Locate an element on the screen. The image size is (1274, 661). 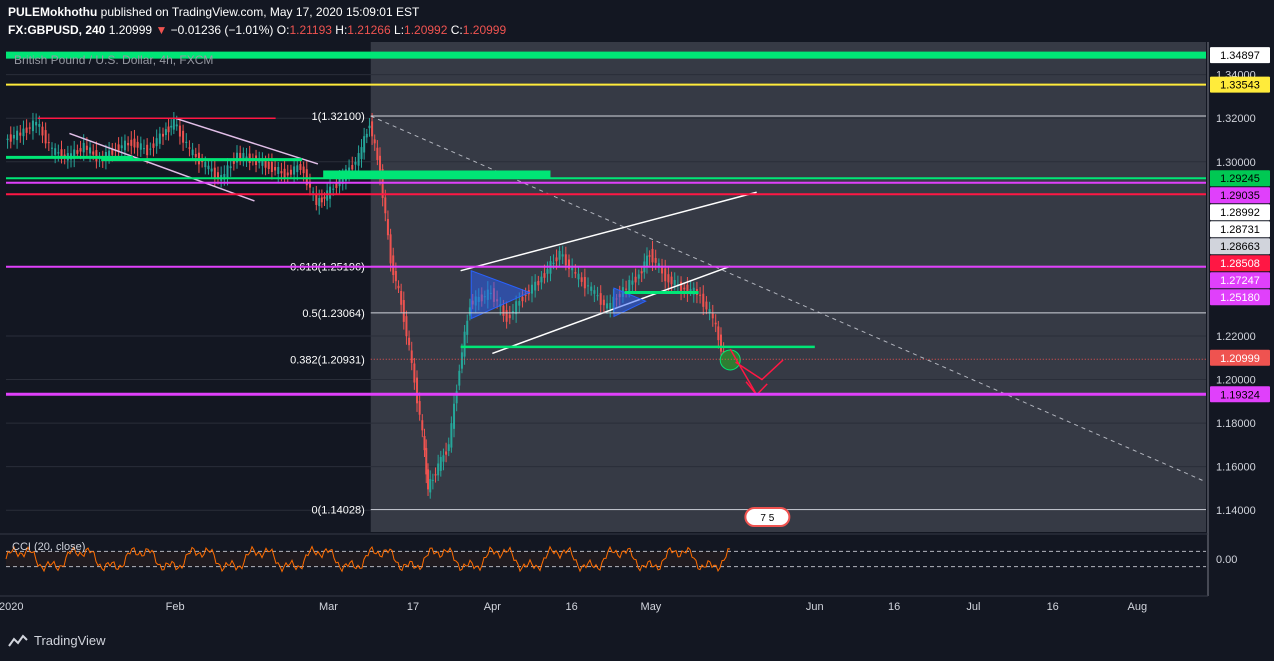
event-badge: 7 5 is located at coordinates (767, 518).